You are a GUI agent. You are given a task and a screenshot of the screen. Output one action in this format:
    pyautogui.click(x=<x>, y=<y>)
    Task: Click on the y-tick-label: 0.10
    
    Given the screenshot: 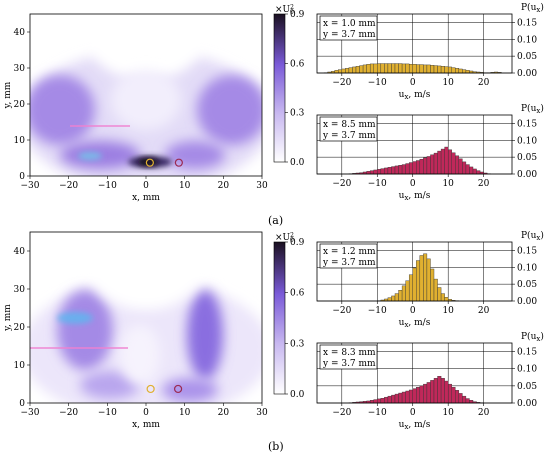 What is the action you would take?
    pyautogui.click(x=527, y=268)
    